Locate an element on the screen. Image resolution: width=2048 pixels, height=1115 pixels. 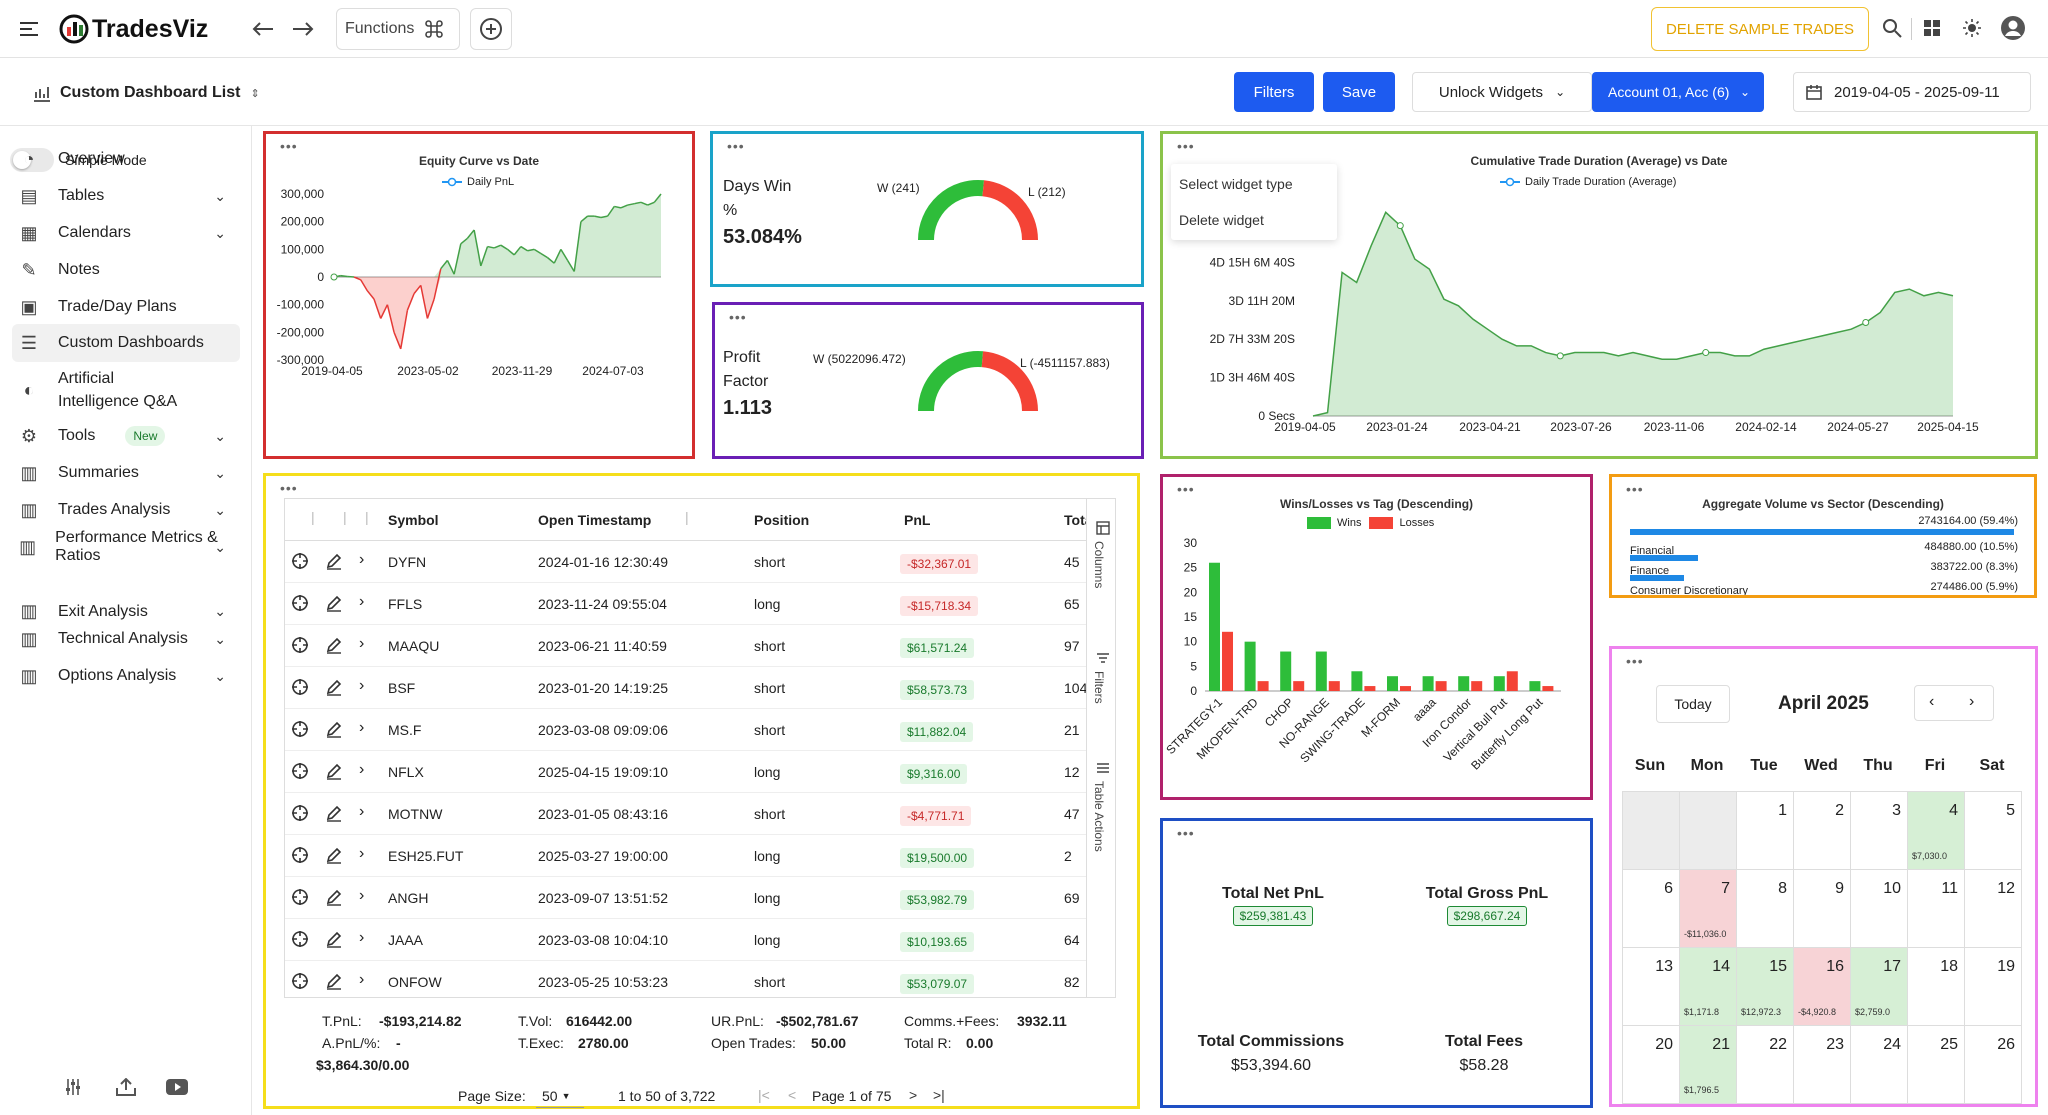
simple-mode-toggle is located at coordinates (32, 160).